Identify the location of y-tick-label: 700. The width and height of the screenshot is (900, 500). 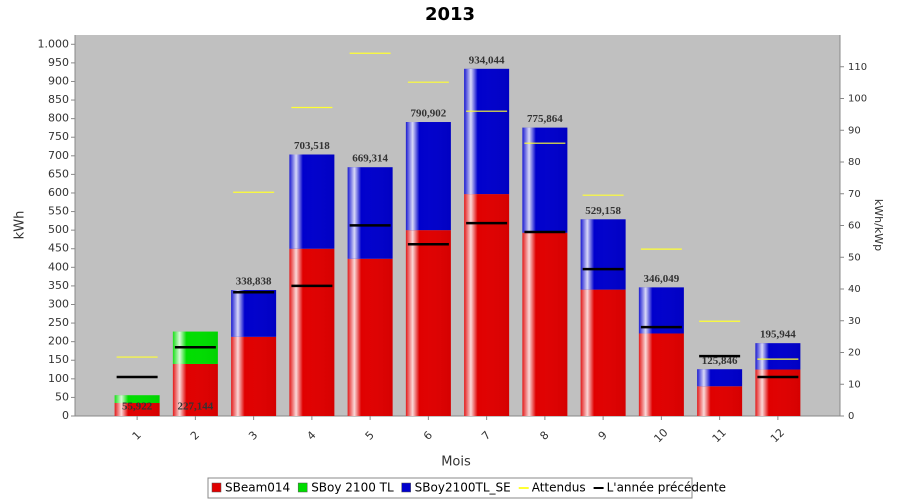
(58, 155).